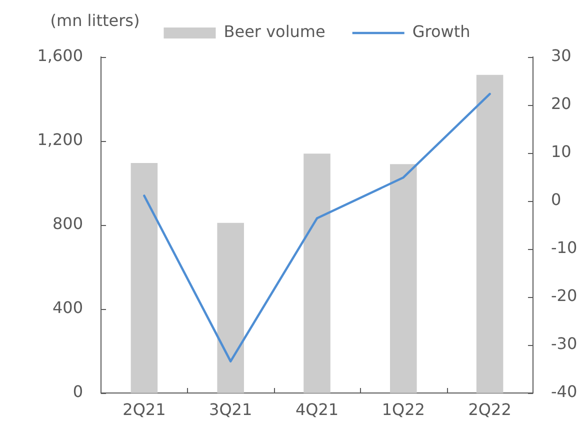 The height and width of the screenshot is (427, 581). I want to click on y2-tick-label: 30, so click(561, 56).